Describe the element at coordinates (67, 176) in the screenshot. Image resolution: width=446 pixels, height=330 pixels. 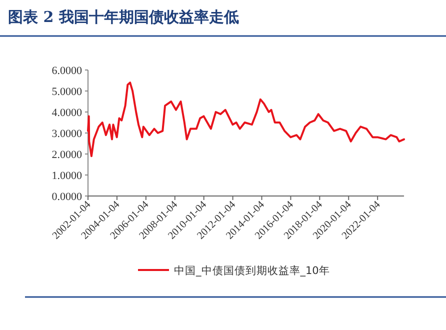
I see `y-tick-label: 1.0000` at that location.